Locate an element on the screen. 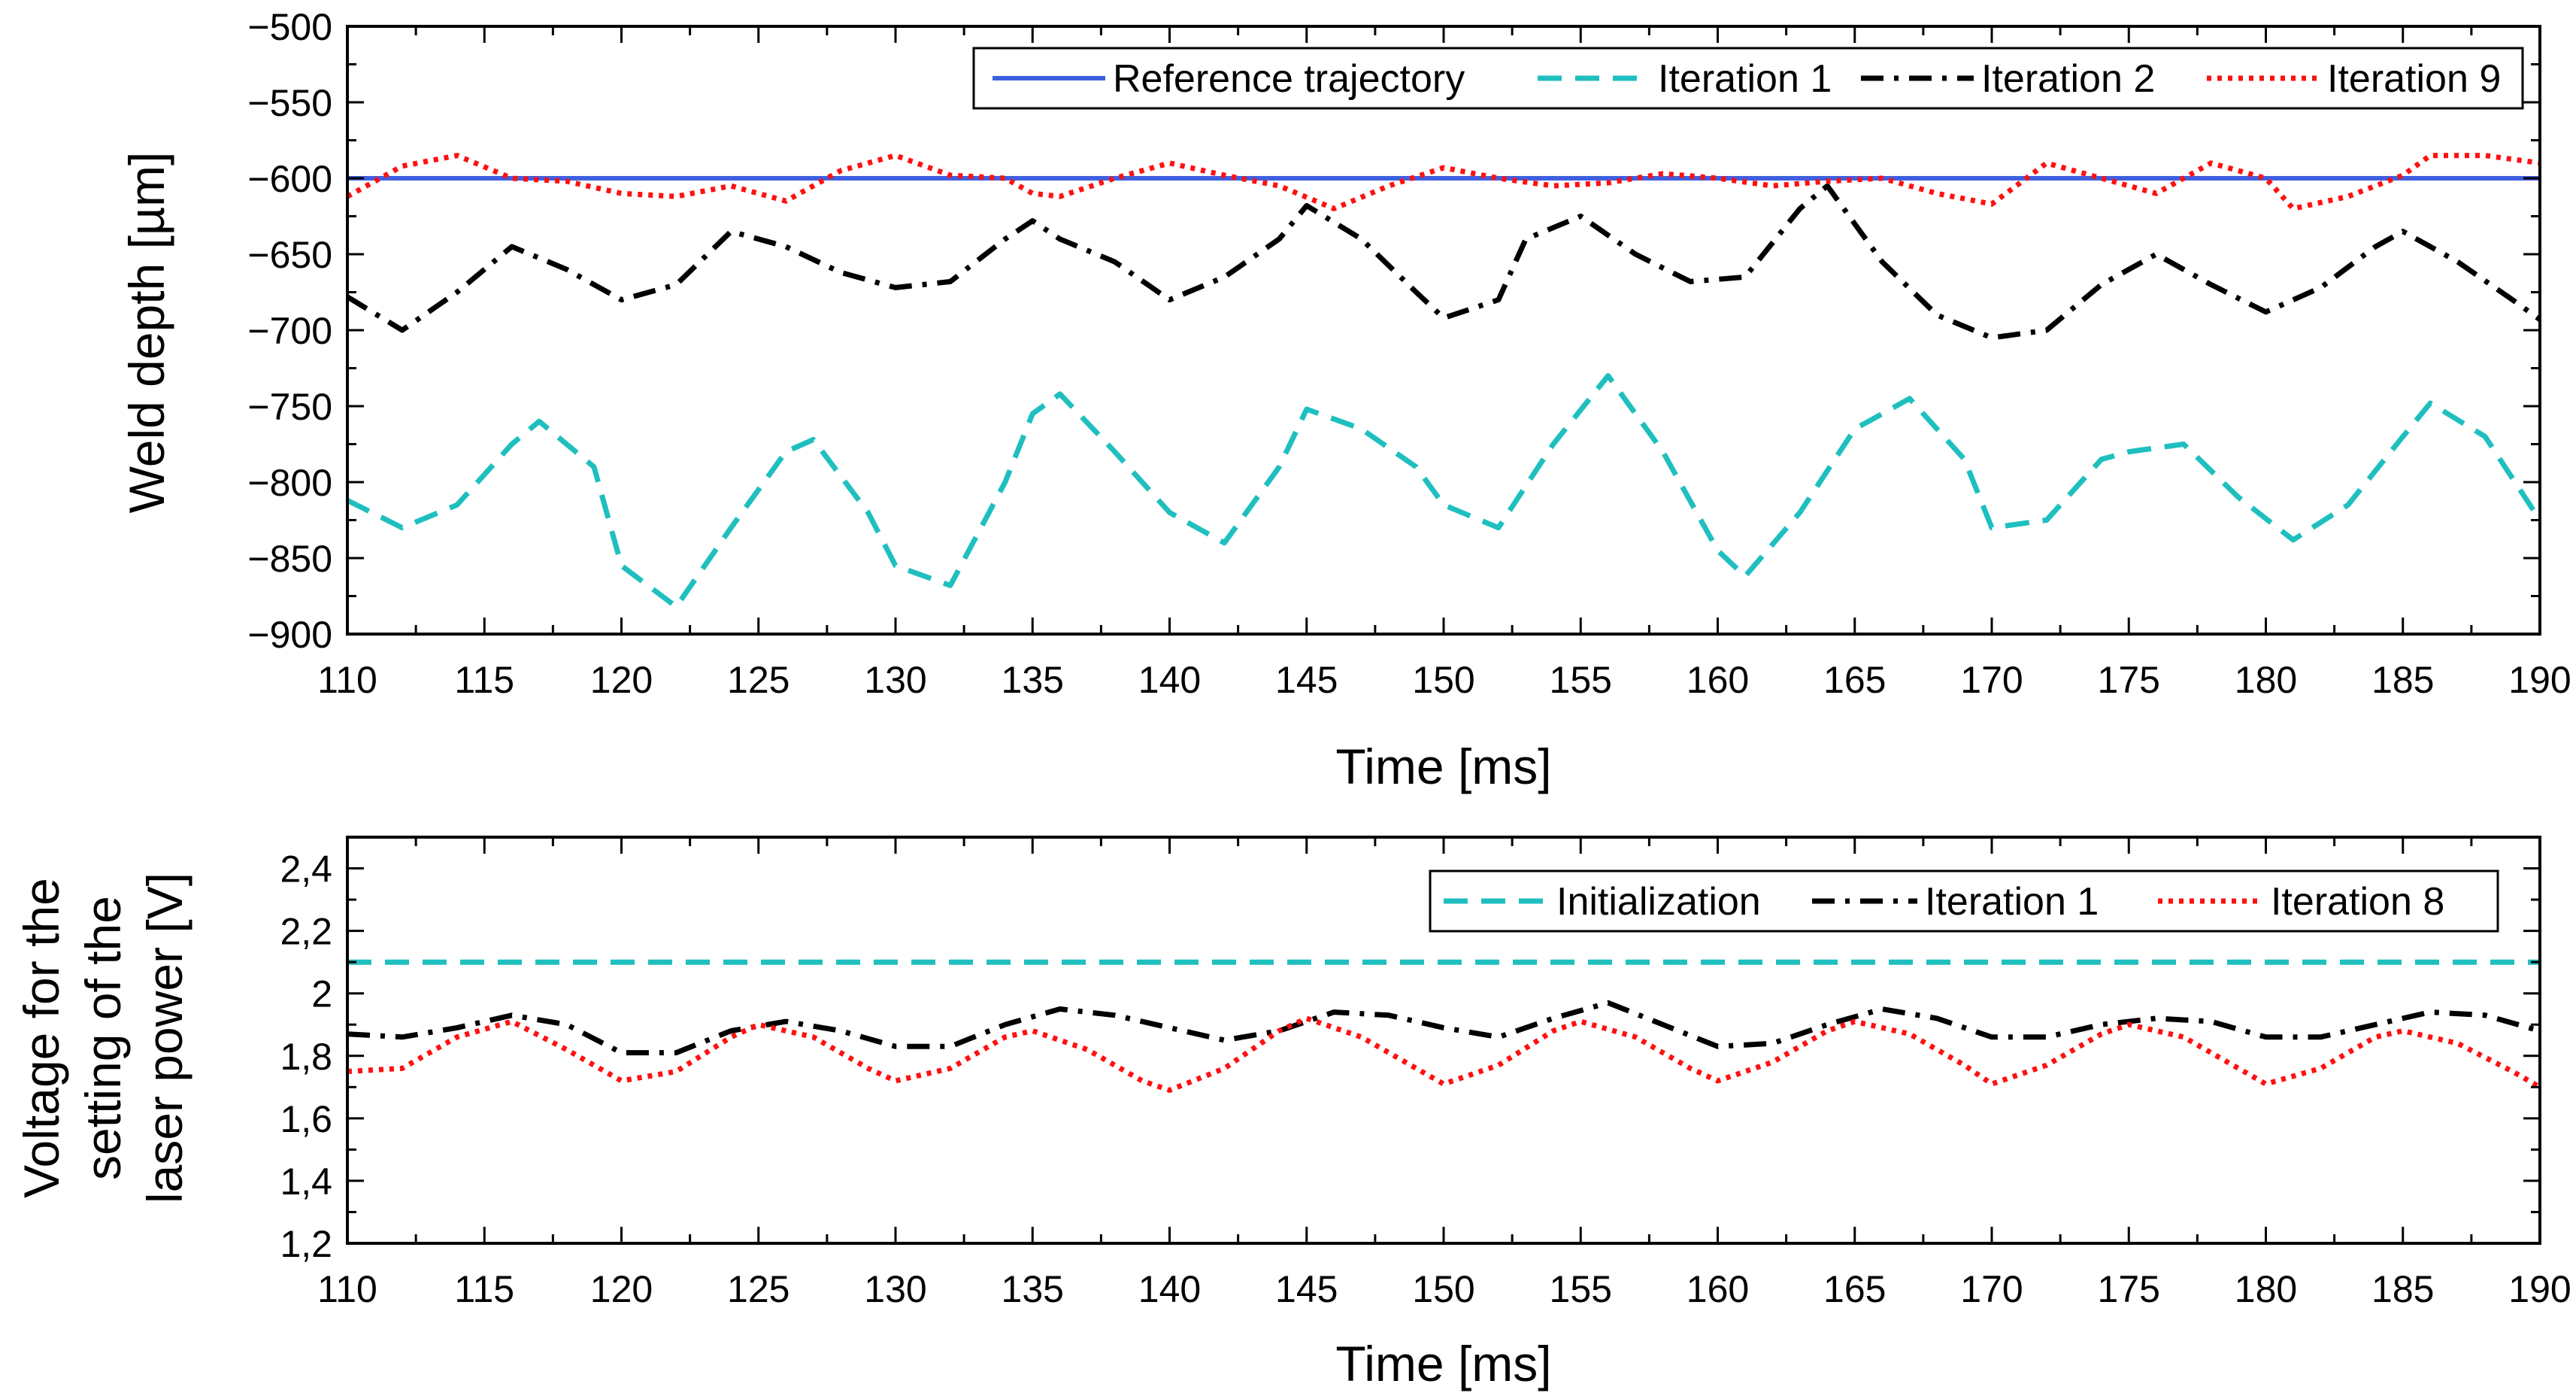 The width and height of the screenshot is (2576, 1399). weld-depth-legend-box is located at coordinates (1748, 78).